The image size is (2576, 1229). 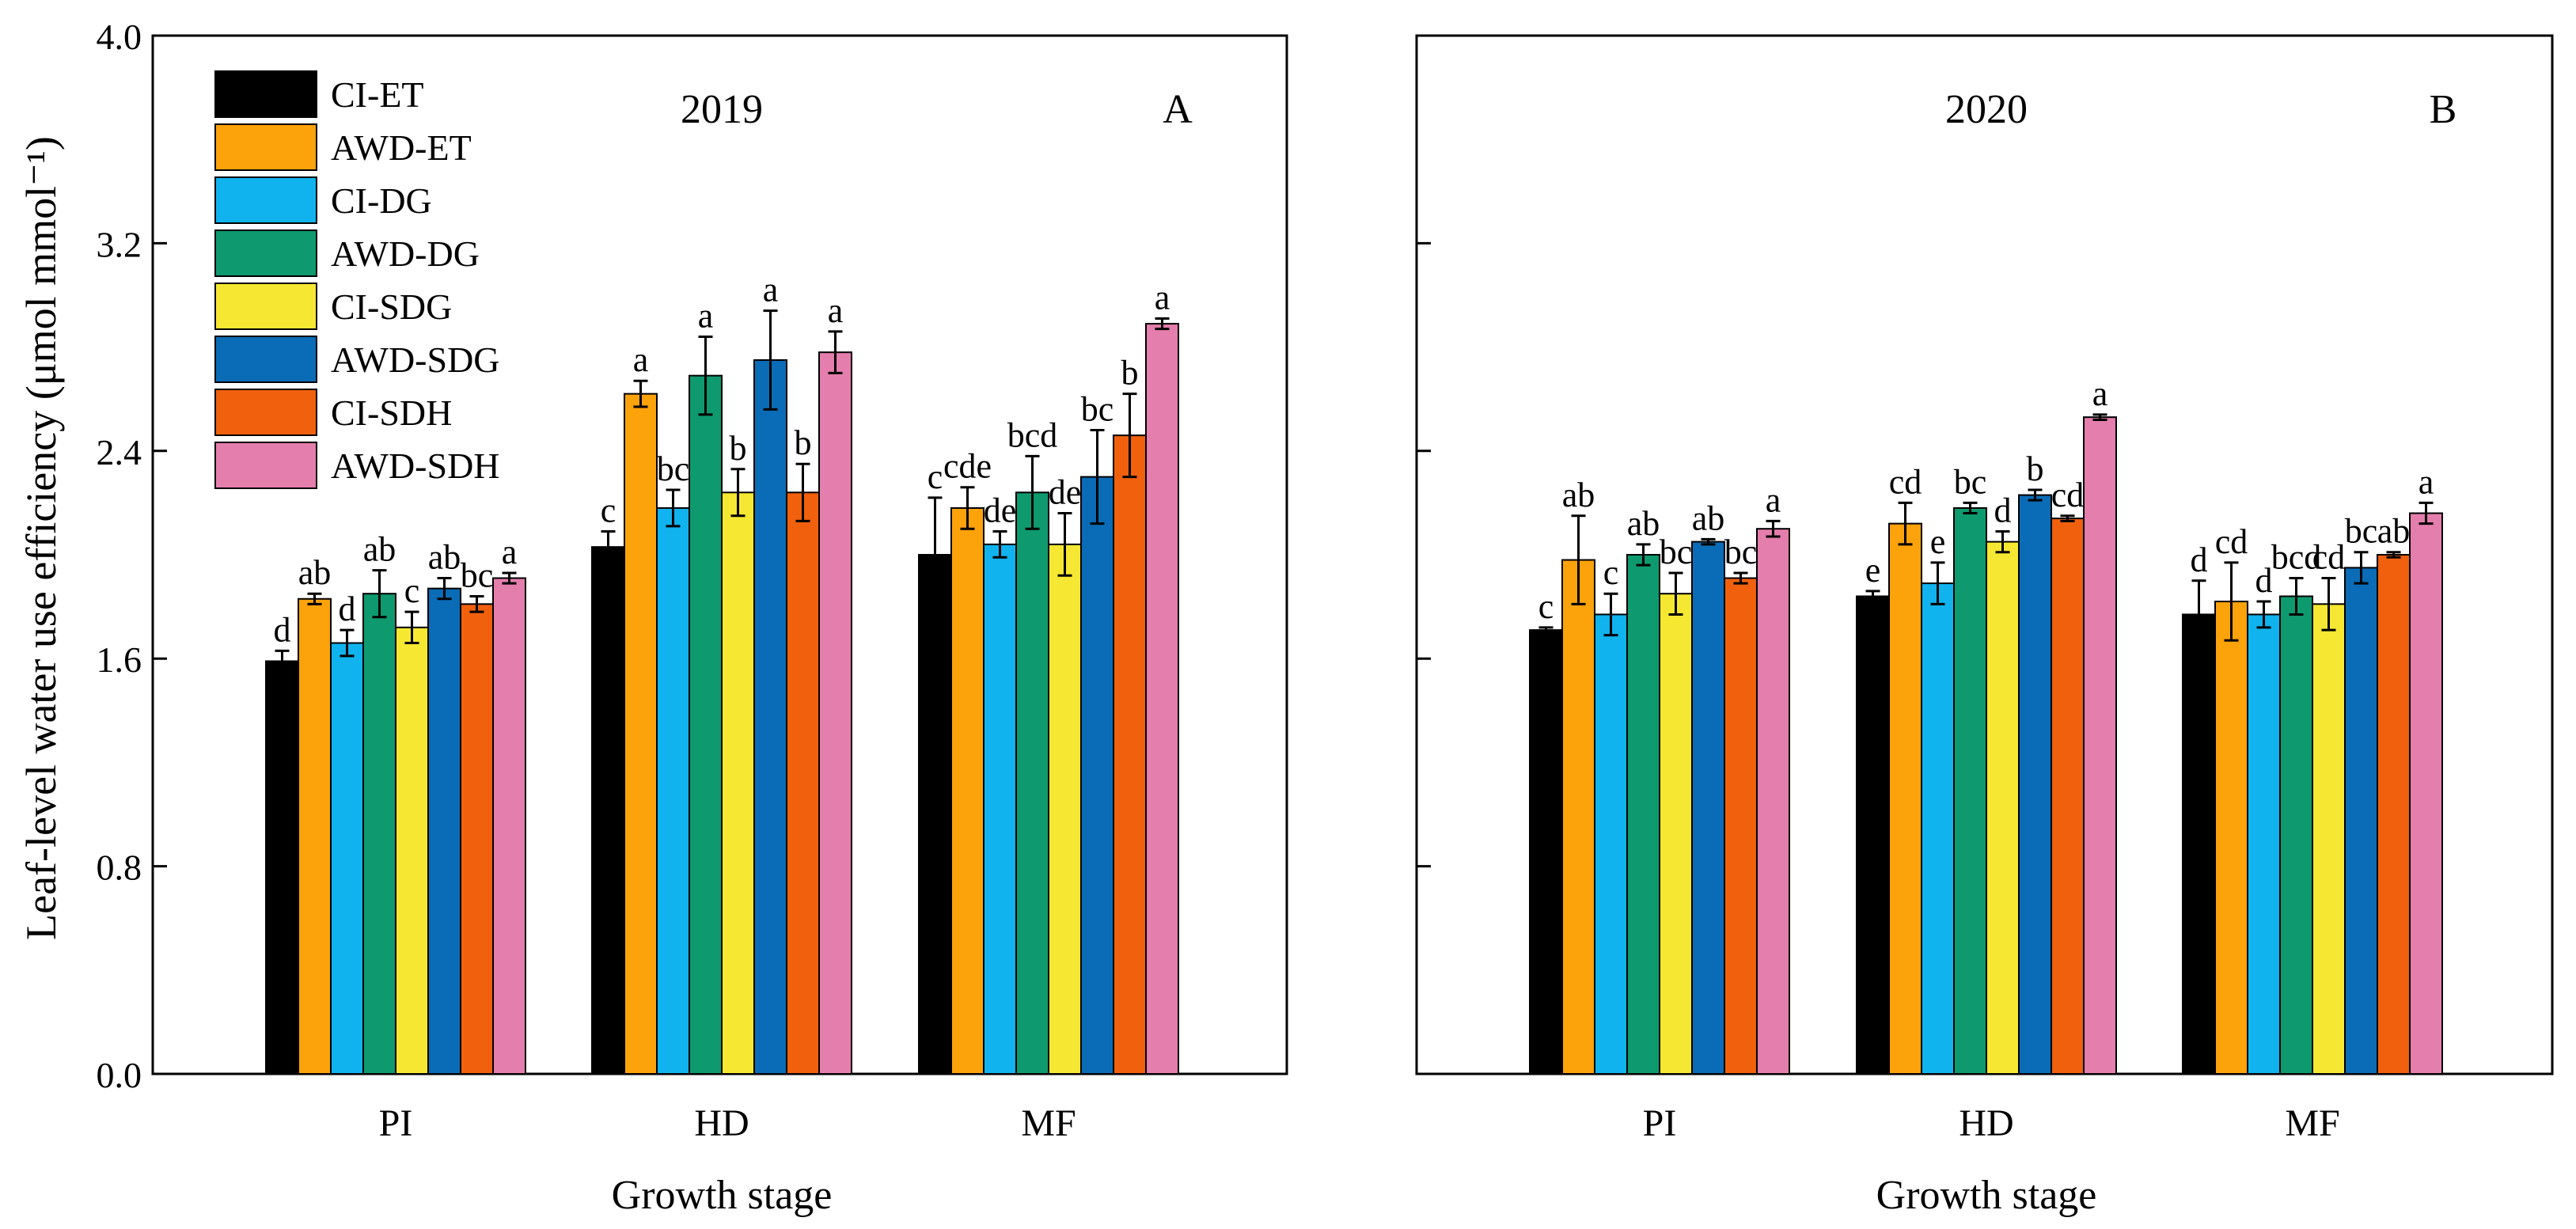 I want to click on bar-ci-dg-mf, so click(x=2264, y=844).